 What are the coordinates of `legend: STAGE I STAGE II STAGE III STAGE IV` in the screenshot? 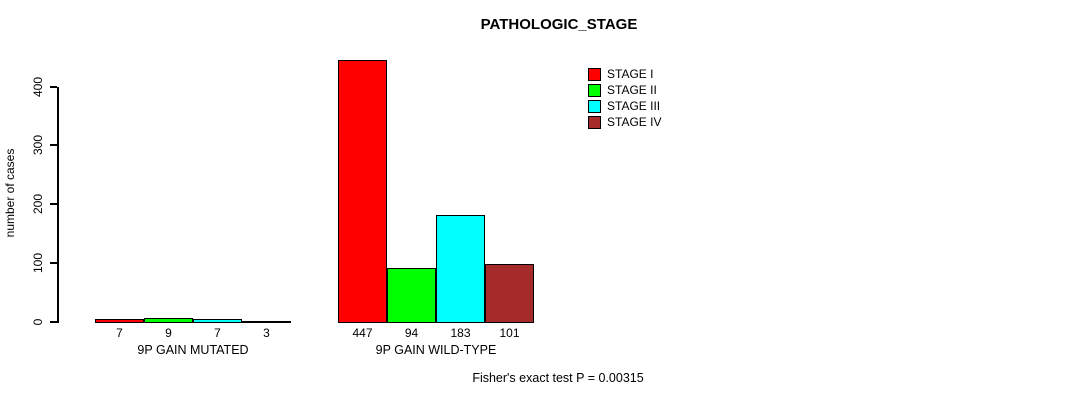 It's located at (624, 98).